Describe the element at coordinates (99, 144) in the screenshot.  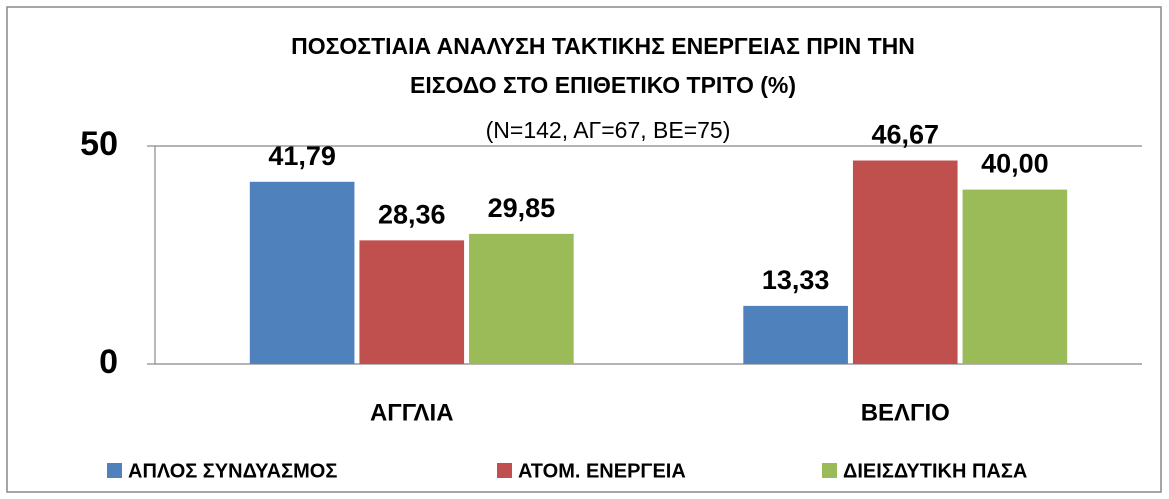
I see `y-tick-label: 50` at that location.